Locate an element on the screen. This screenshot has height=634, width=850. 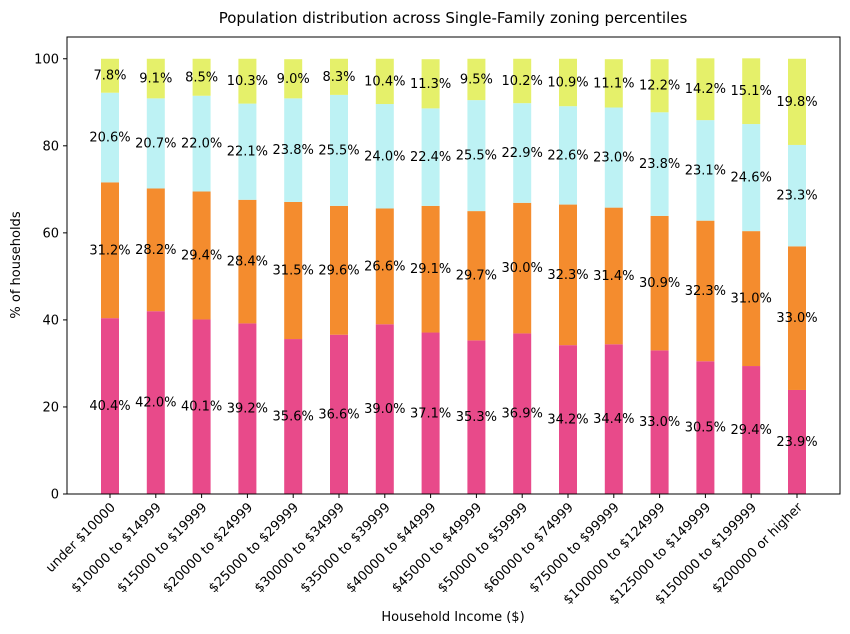
data-label-s4-c8: 11.3% is located at coordinates (430, 84).